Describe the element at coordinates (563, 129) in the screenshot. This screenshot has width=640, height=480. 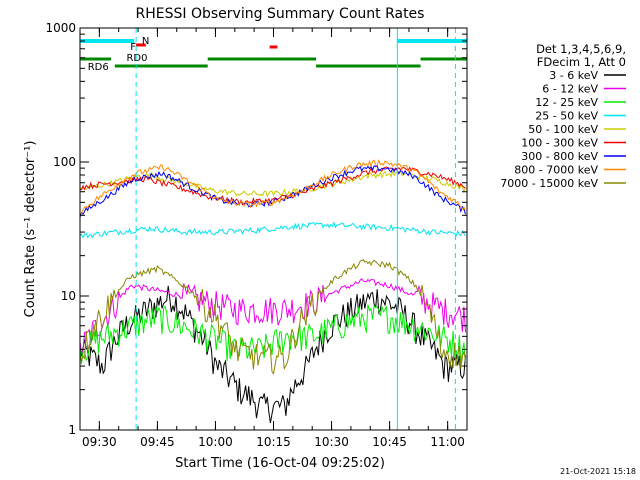
I see `legend-label-5: 50 - 100 keV` at that location.